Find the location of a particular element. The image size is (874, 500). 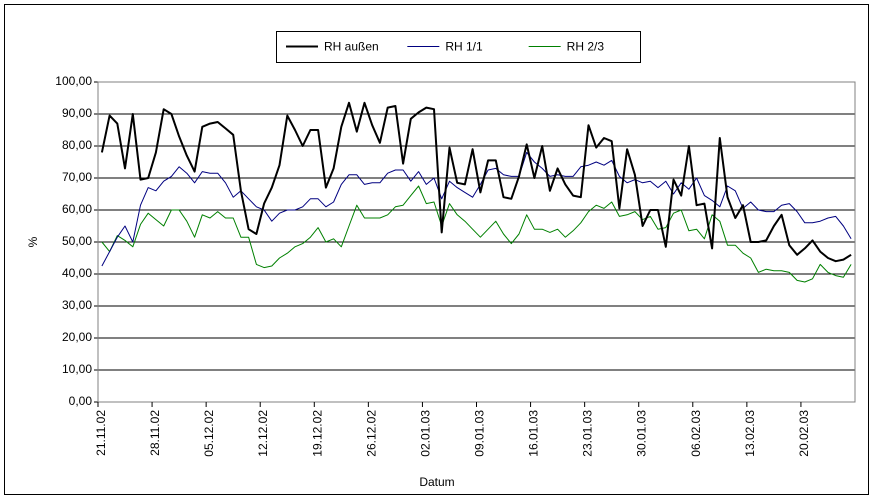

y-tick-label: 80,00 is located at coordinates (77, 145).